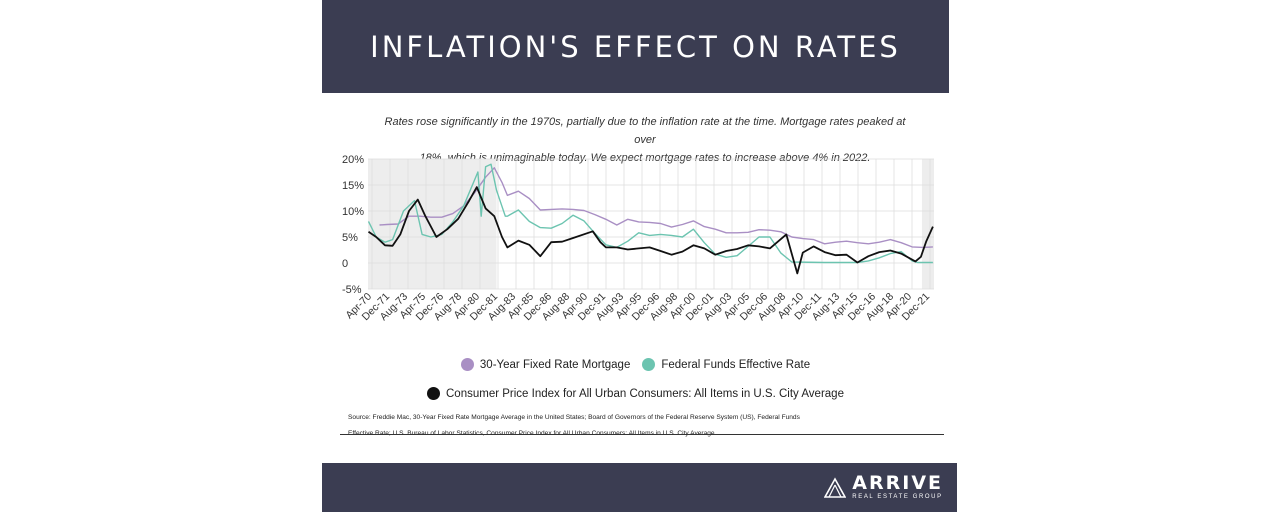 The image size is (1280, 512). What do you see at coordinates (352, 290) in the screenshot?
I see `y-tick-label: -5%` at bounding box center [352, 290].